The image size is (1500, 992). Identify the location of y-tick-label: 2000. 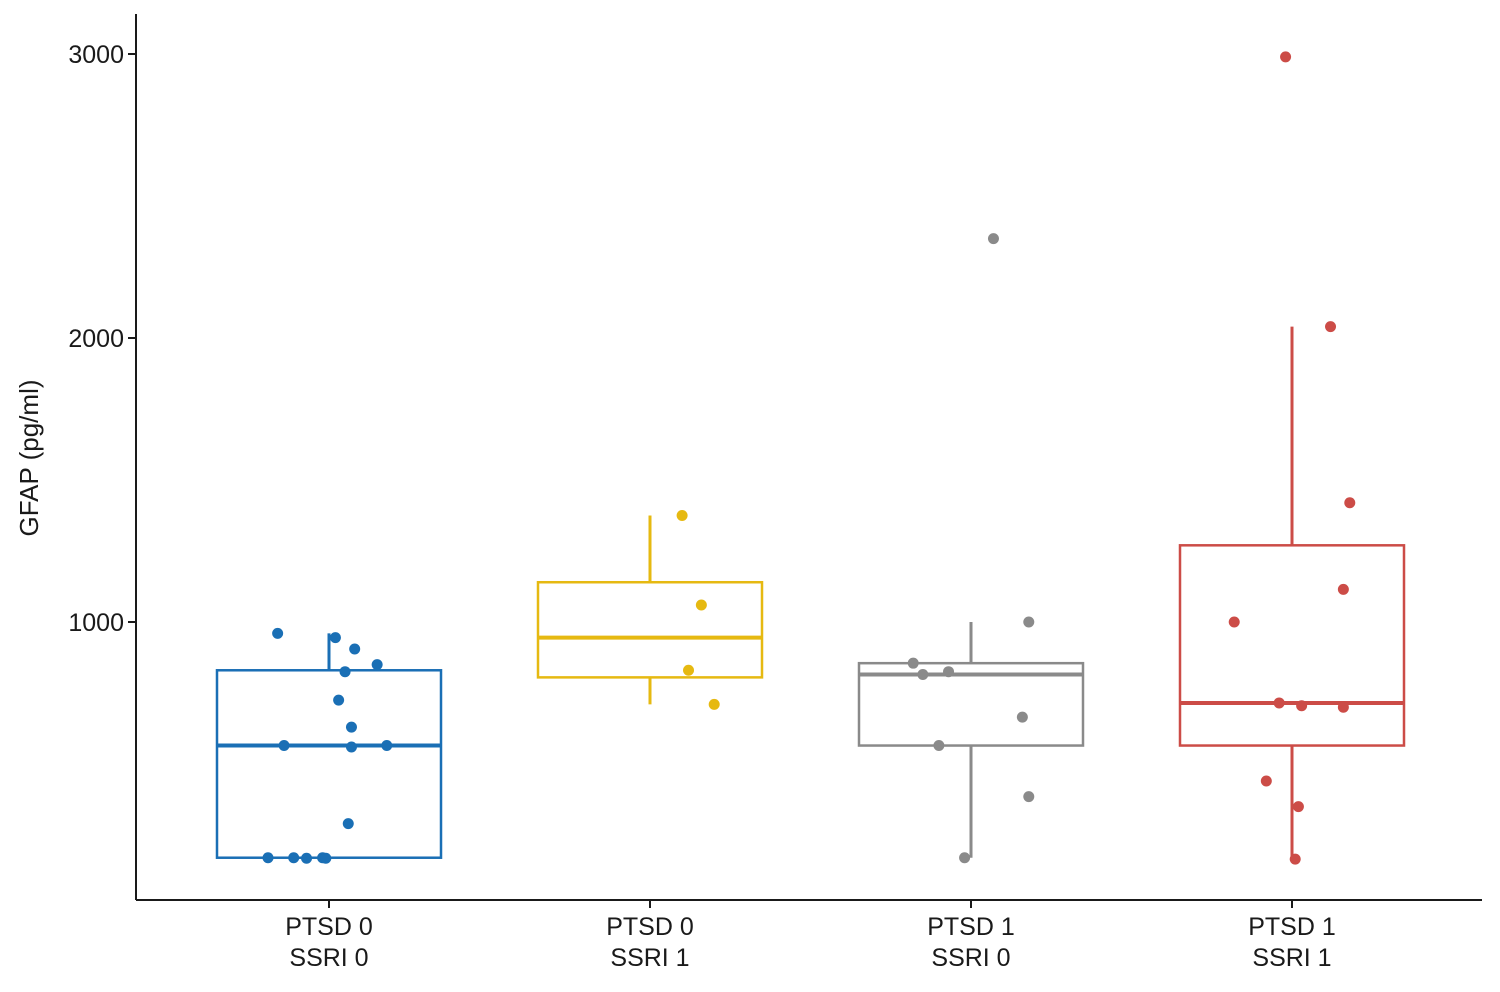
(96, 339).